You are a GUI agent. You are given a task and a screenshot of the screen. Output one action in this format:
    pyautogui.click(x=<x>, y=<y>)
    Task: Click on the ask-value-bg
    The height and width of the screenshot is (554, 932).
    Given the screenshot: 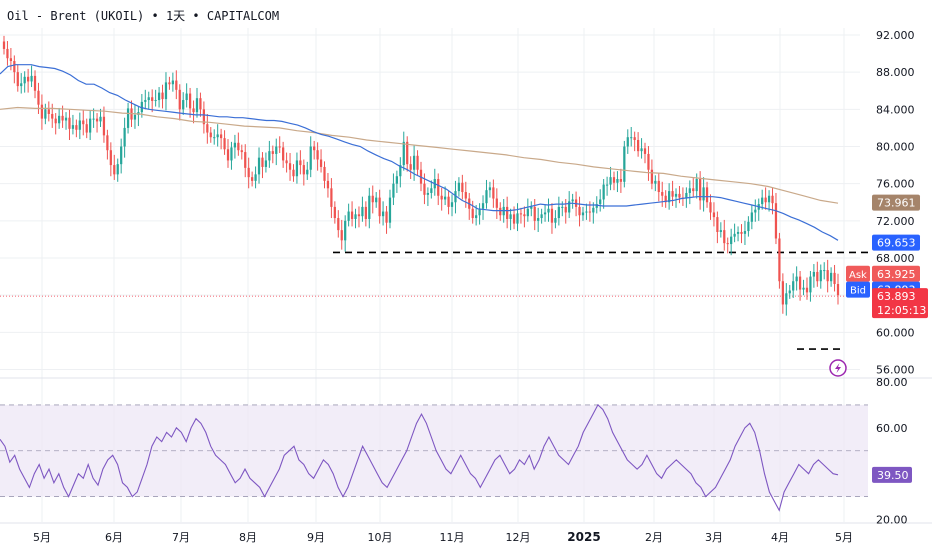 What is the action you would take?
    pyautogui.click(x=896, y=273)
    